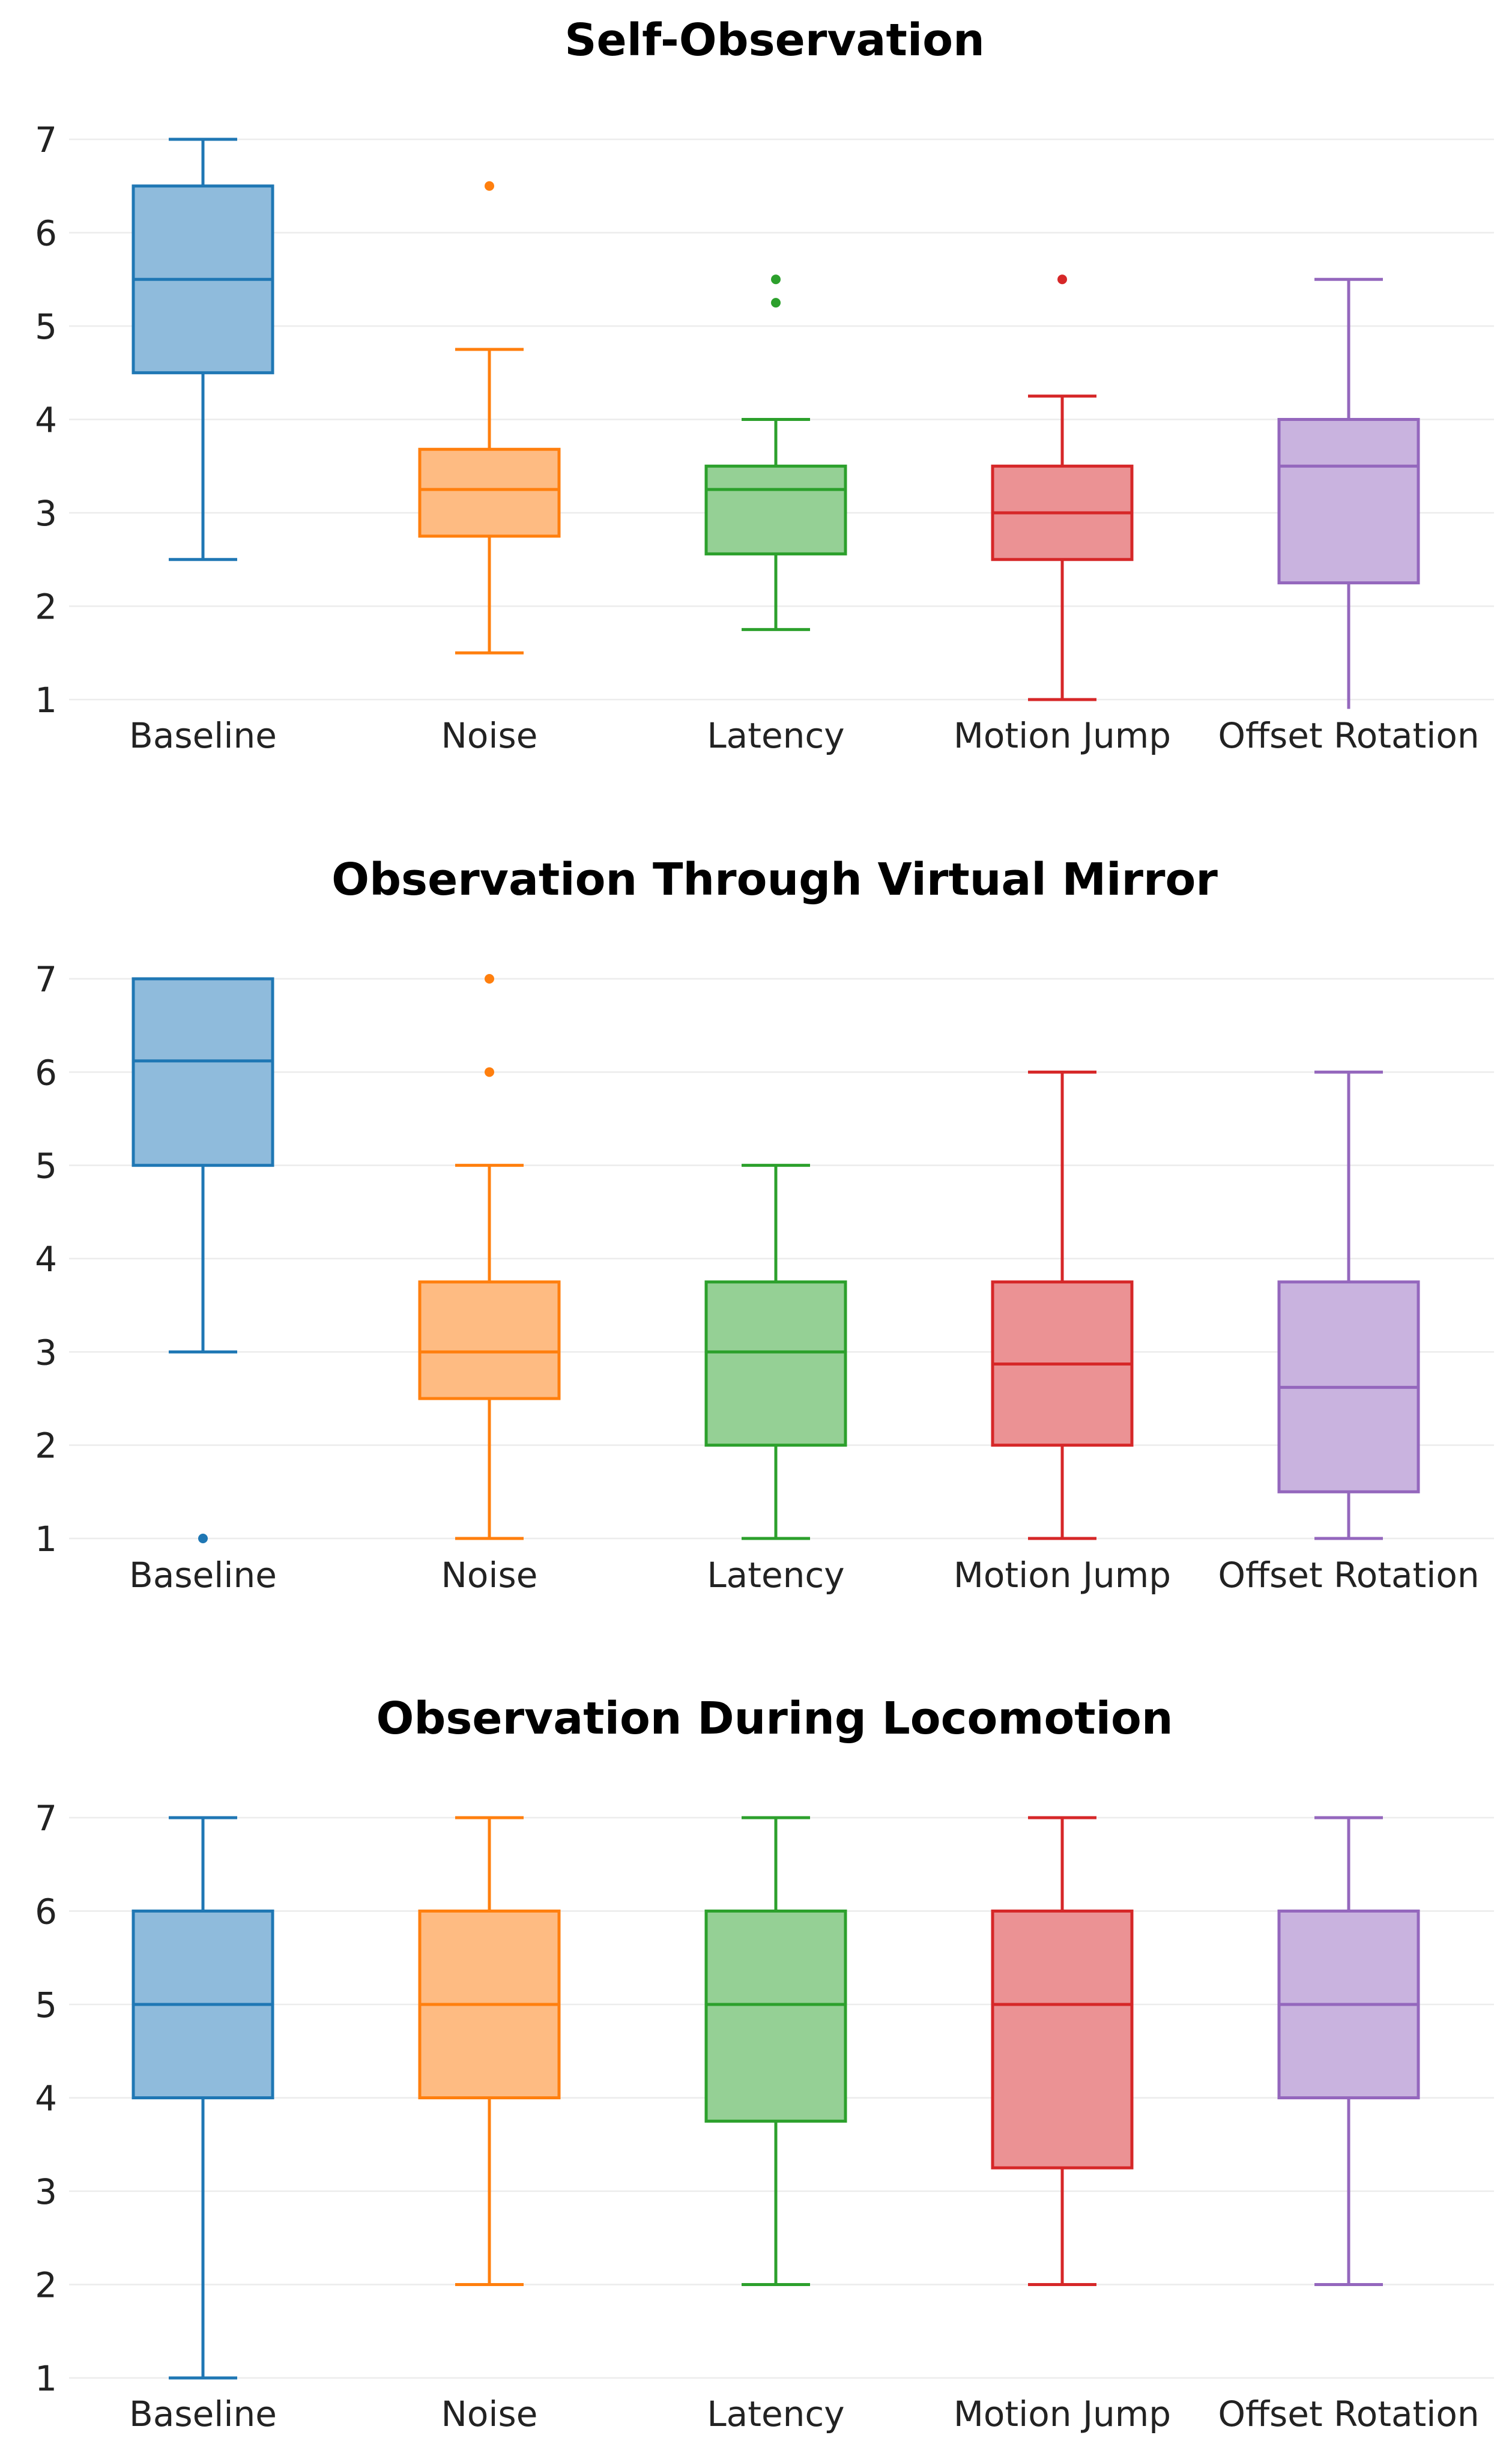 The height and width of the screenshot is (2453, 1512). Describe the element at coordinates (775, 880) in the screenshot. I see `chart-title: Observation Through Virtual Mirror` at that location.